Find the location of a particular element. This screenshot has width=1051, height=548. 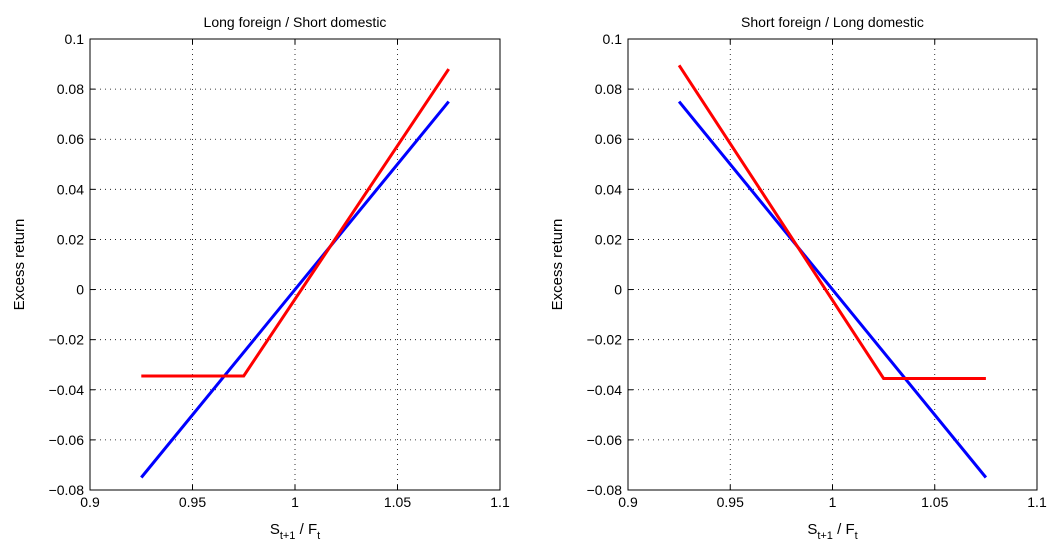

chart-title: Short foreign / Long domestic is located at coordinates (832, 22).